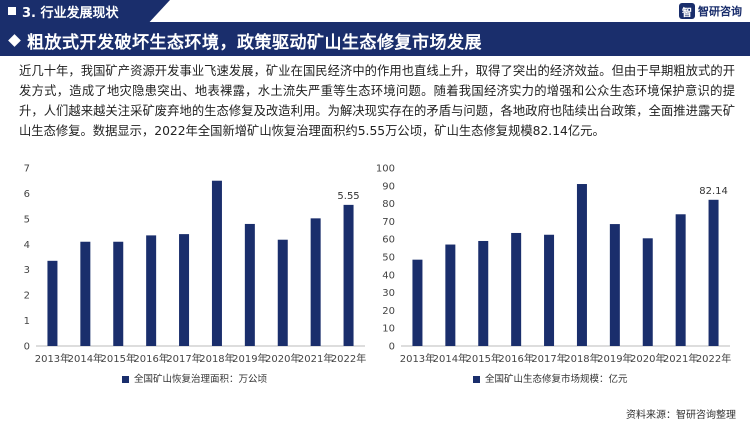  Describe the element at coordinates (388, 186) in the screenshot. I see `y-tick-label: 90` at that location.